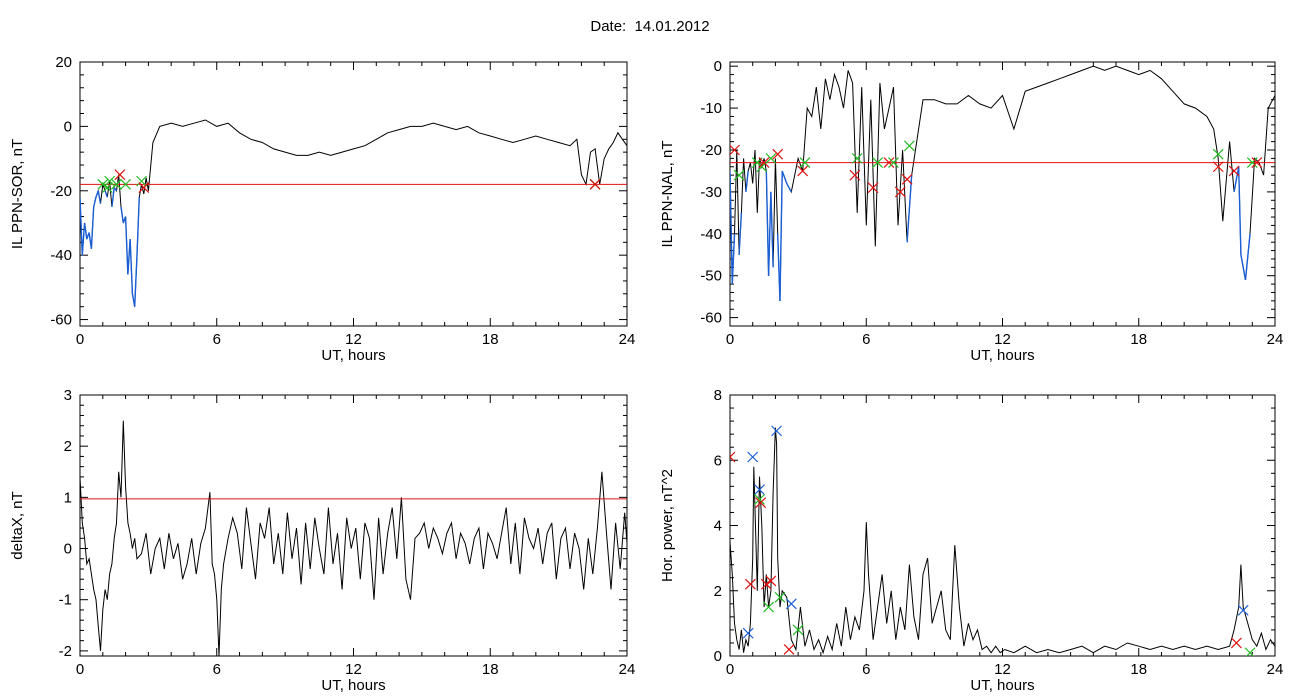  I want to click on y-tick-label: 20, so click(63, 62).